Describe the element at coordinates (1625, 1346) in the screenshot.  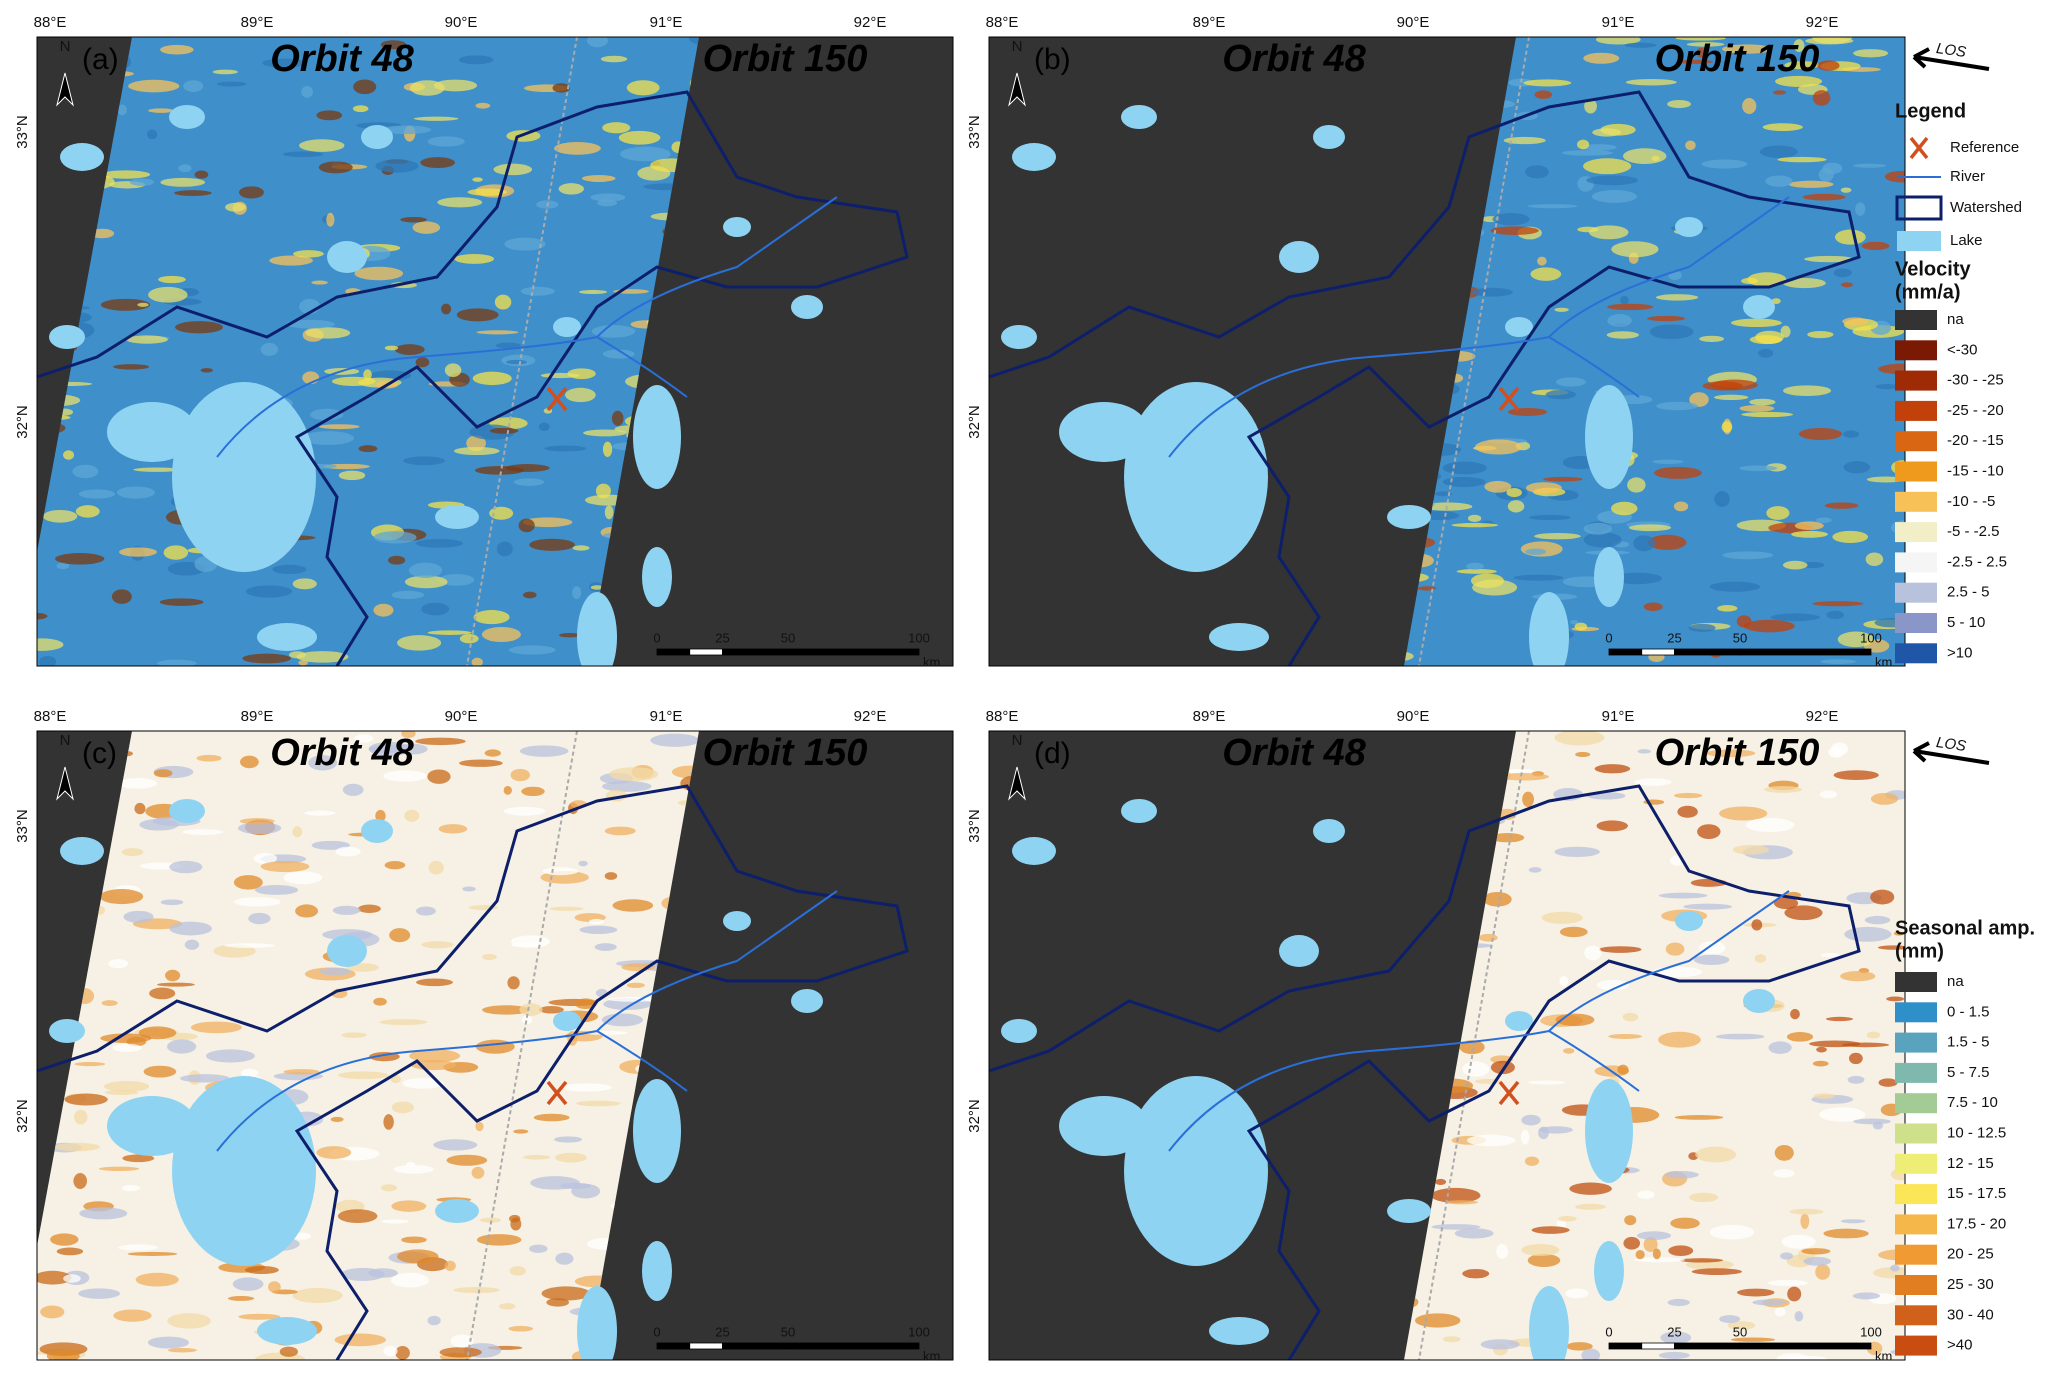
I see `scale-bar-segment` at that location.